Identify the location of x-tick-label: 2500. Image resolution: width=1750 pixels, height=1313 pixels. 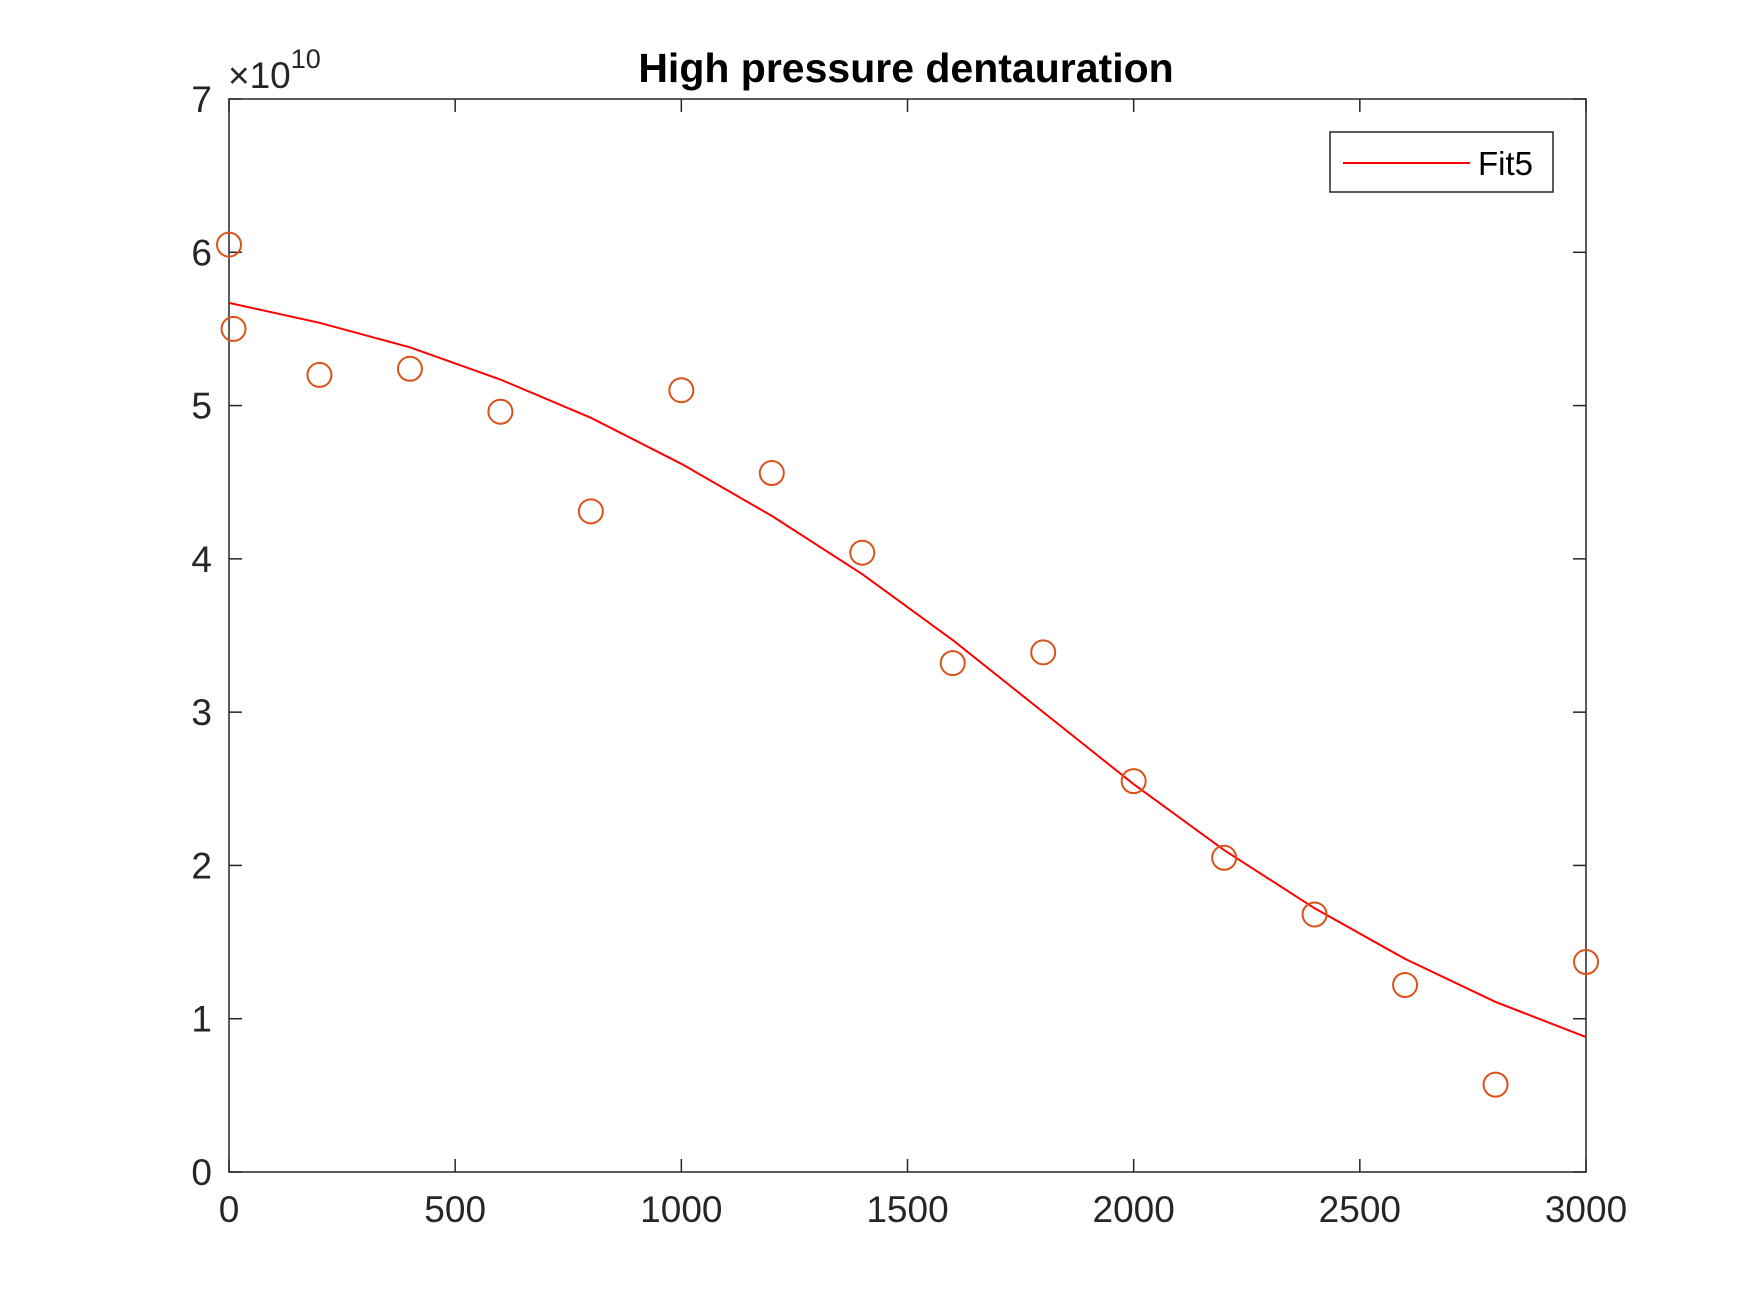
(1360, 1209).